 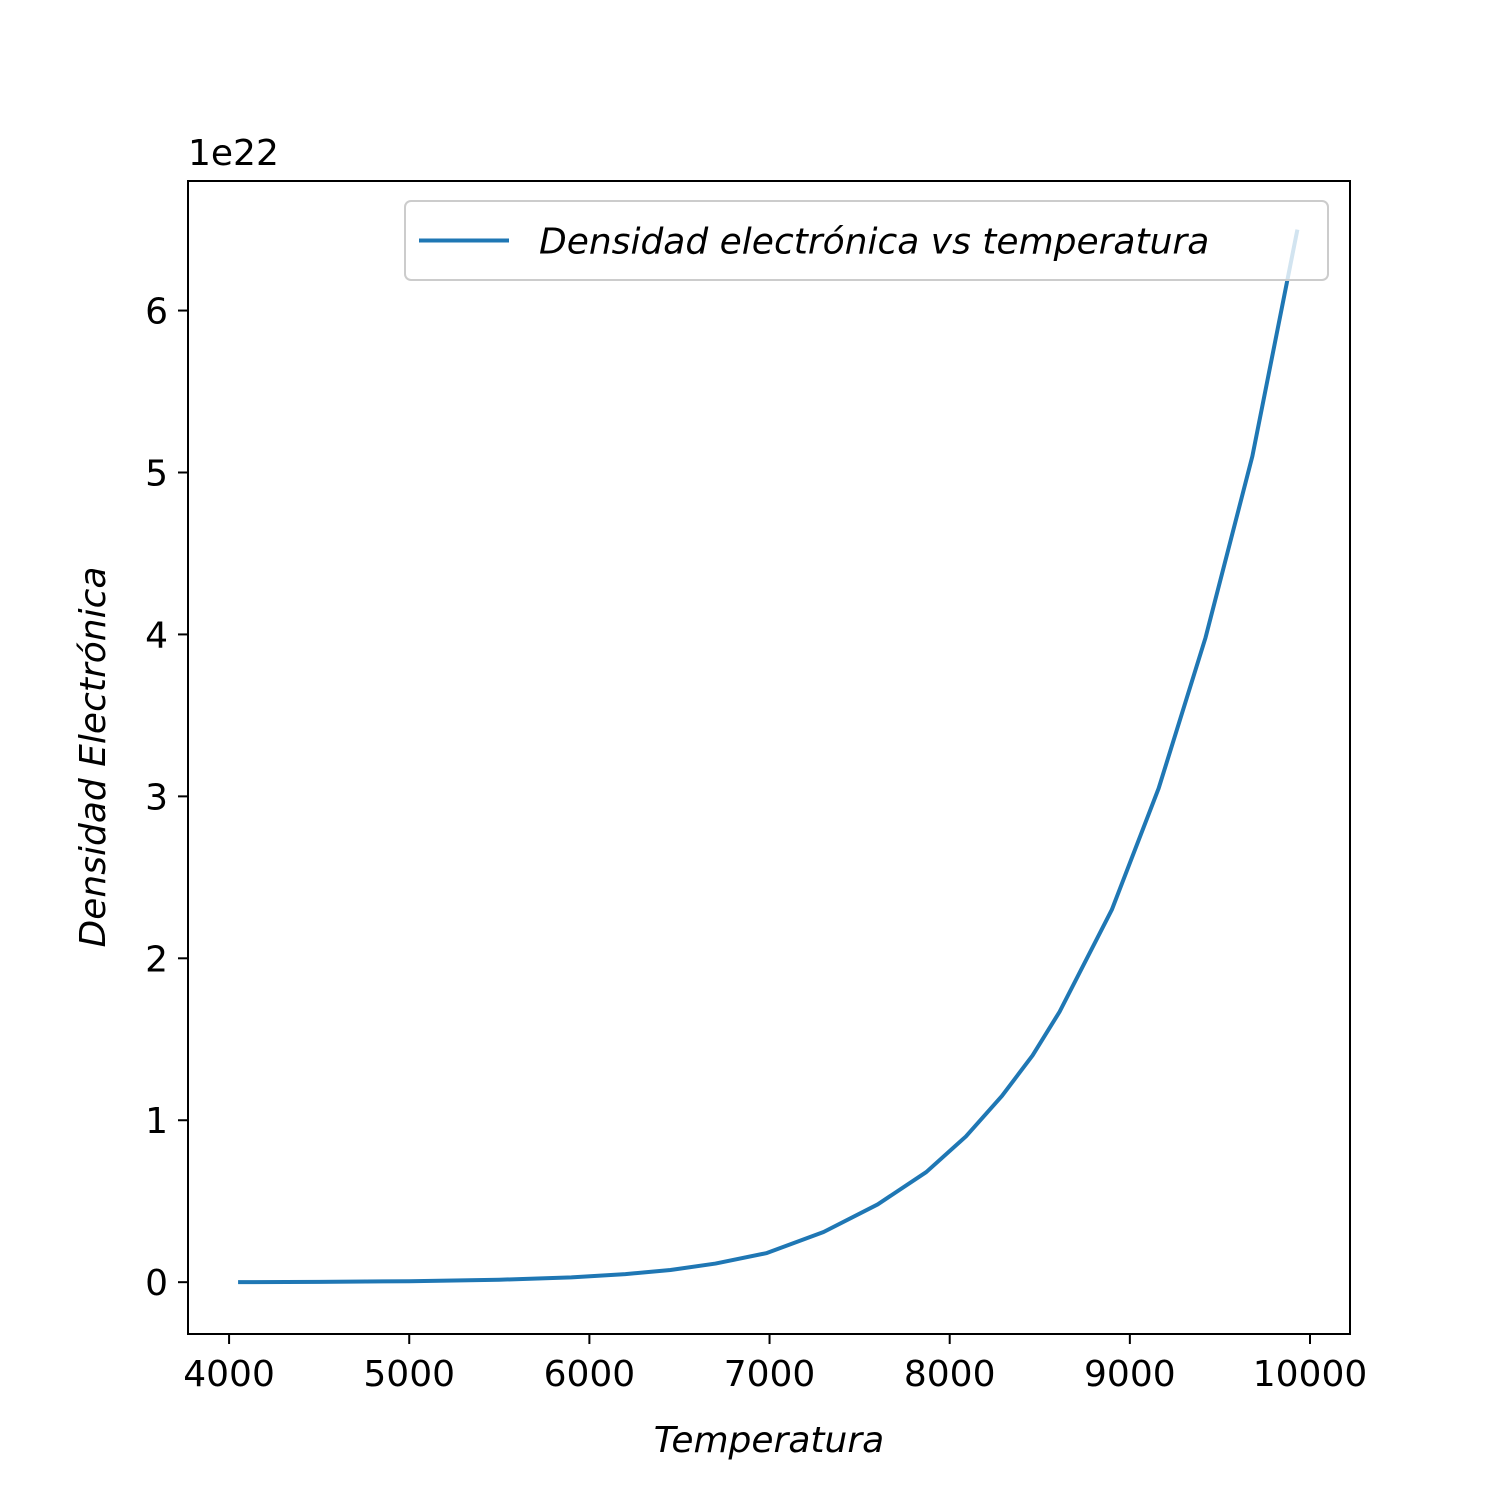 What do you see at coordinates (156, 473) in the screenshot?
I see `y-tick-label: 5` at bounding box center [156, 473].